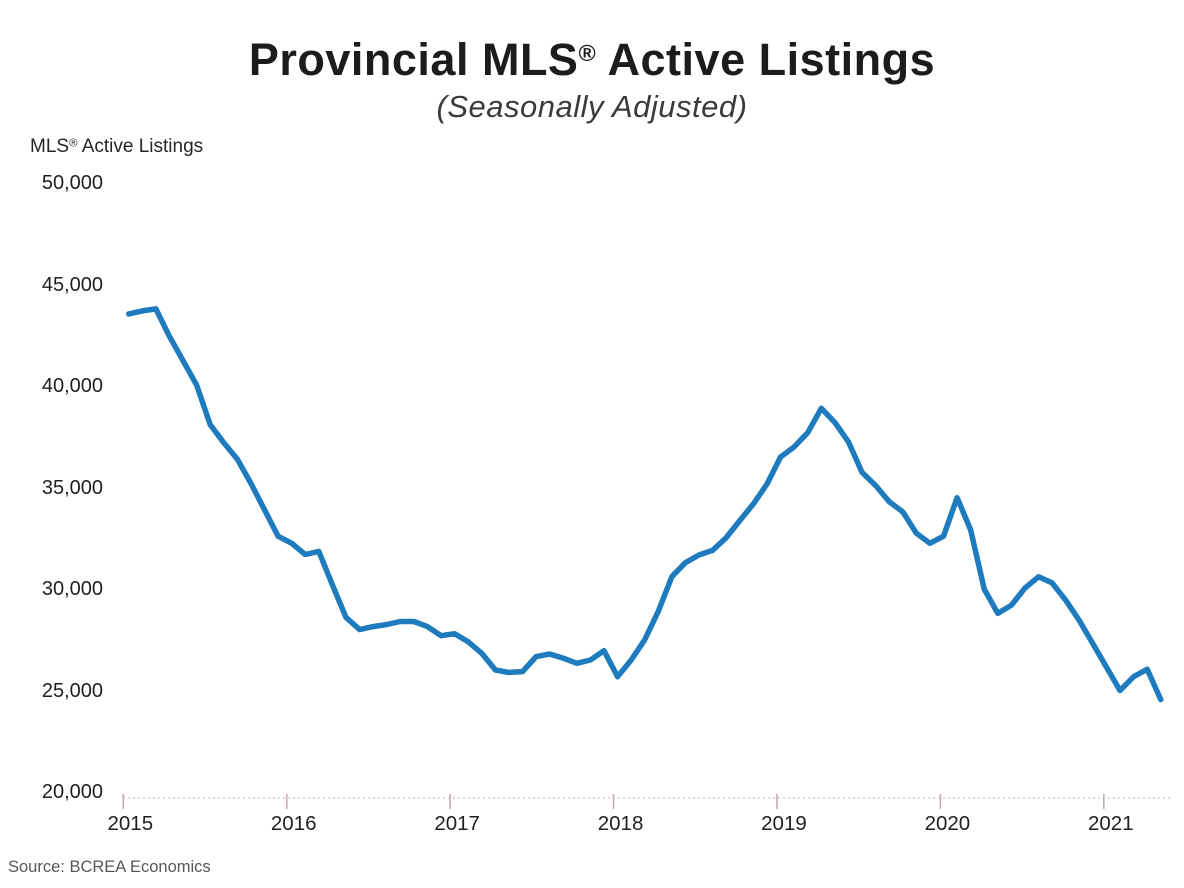  What do you see at coordinates (109, 867) in the screenshot?
I see `source-note: Source: BCREA Economics` at bounding box center [109, 867].